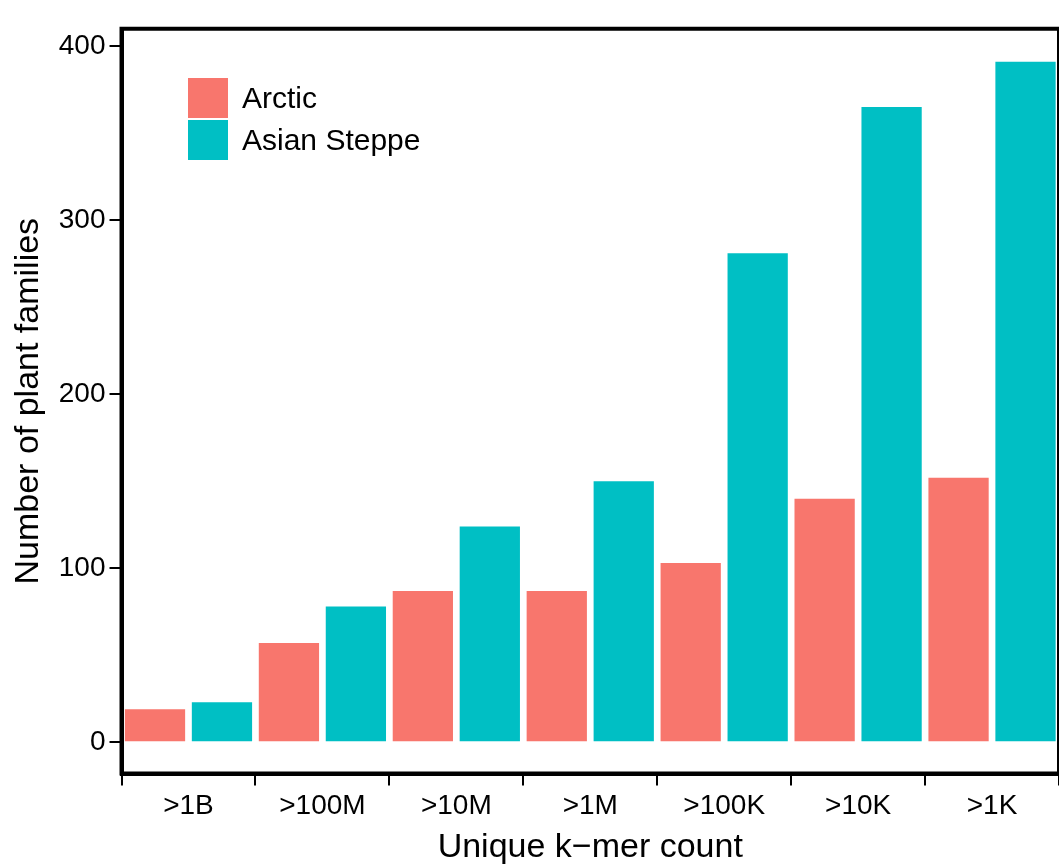 This screenshot has width=1059, height=868. What do you see at coordinates (25, 401) in the screenshot?
I see `y-axis-title: Number of plant families` at bounding box center [25, 401].